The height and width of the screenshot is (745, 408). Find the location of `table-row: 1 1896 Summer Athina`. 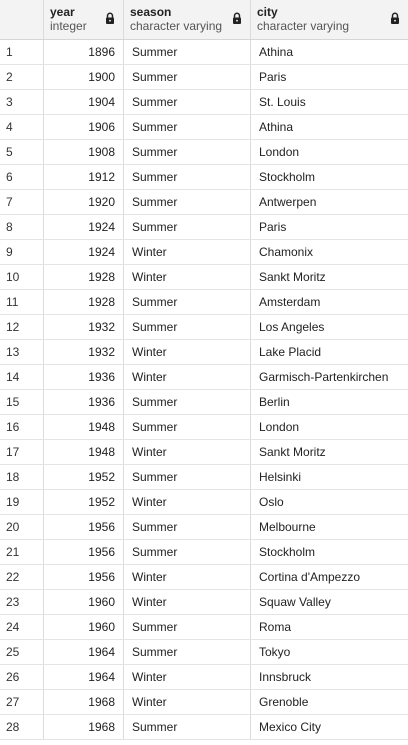

table-row: 1 1896 Summer Athina is located at coordinates (204, 52).